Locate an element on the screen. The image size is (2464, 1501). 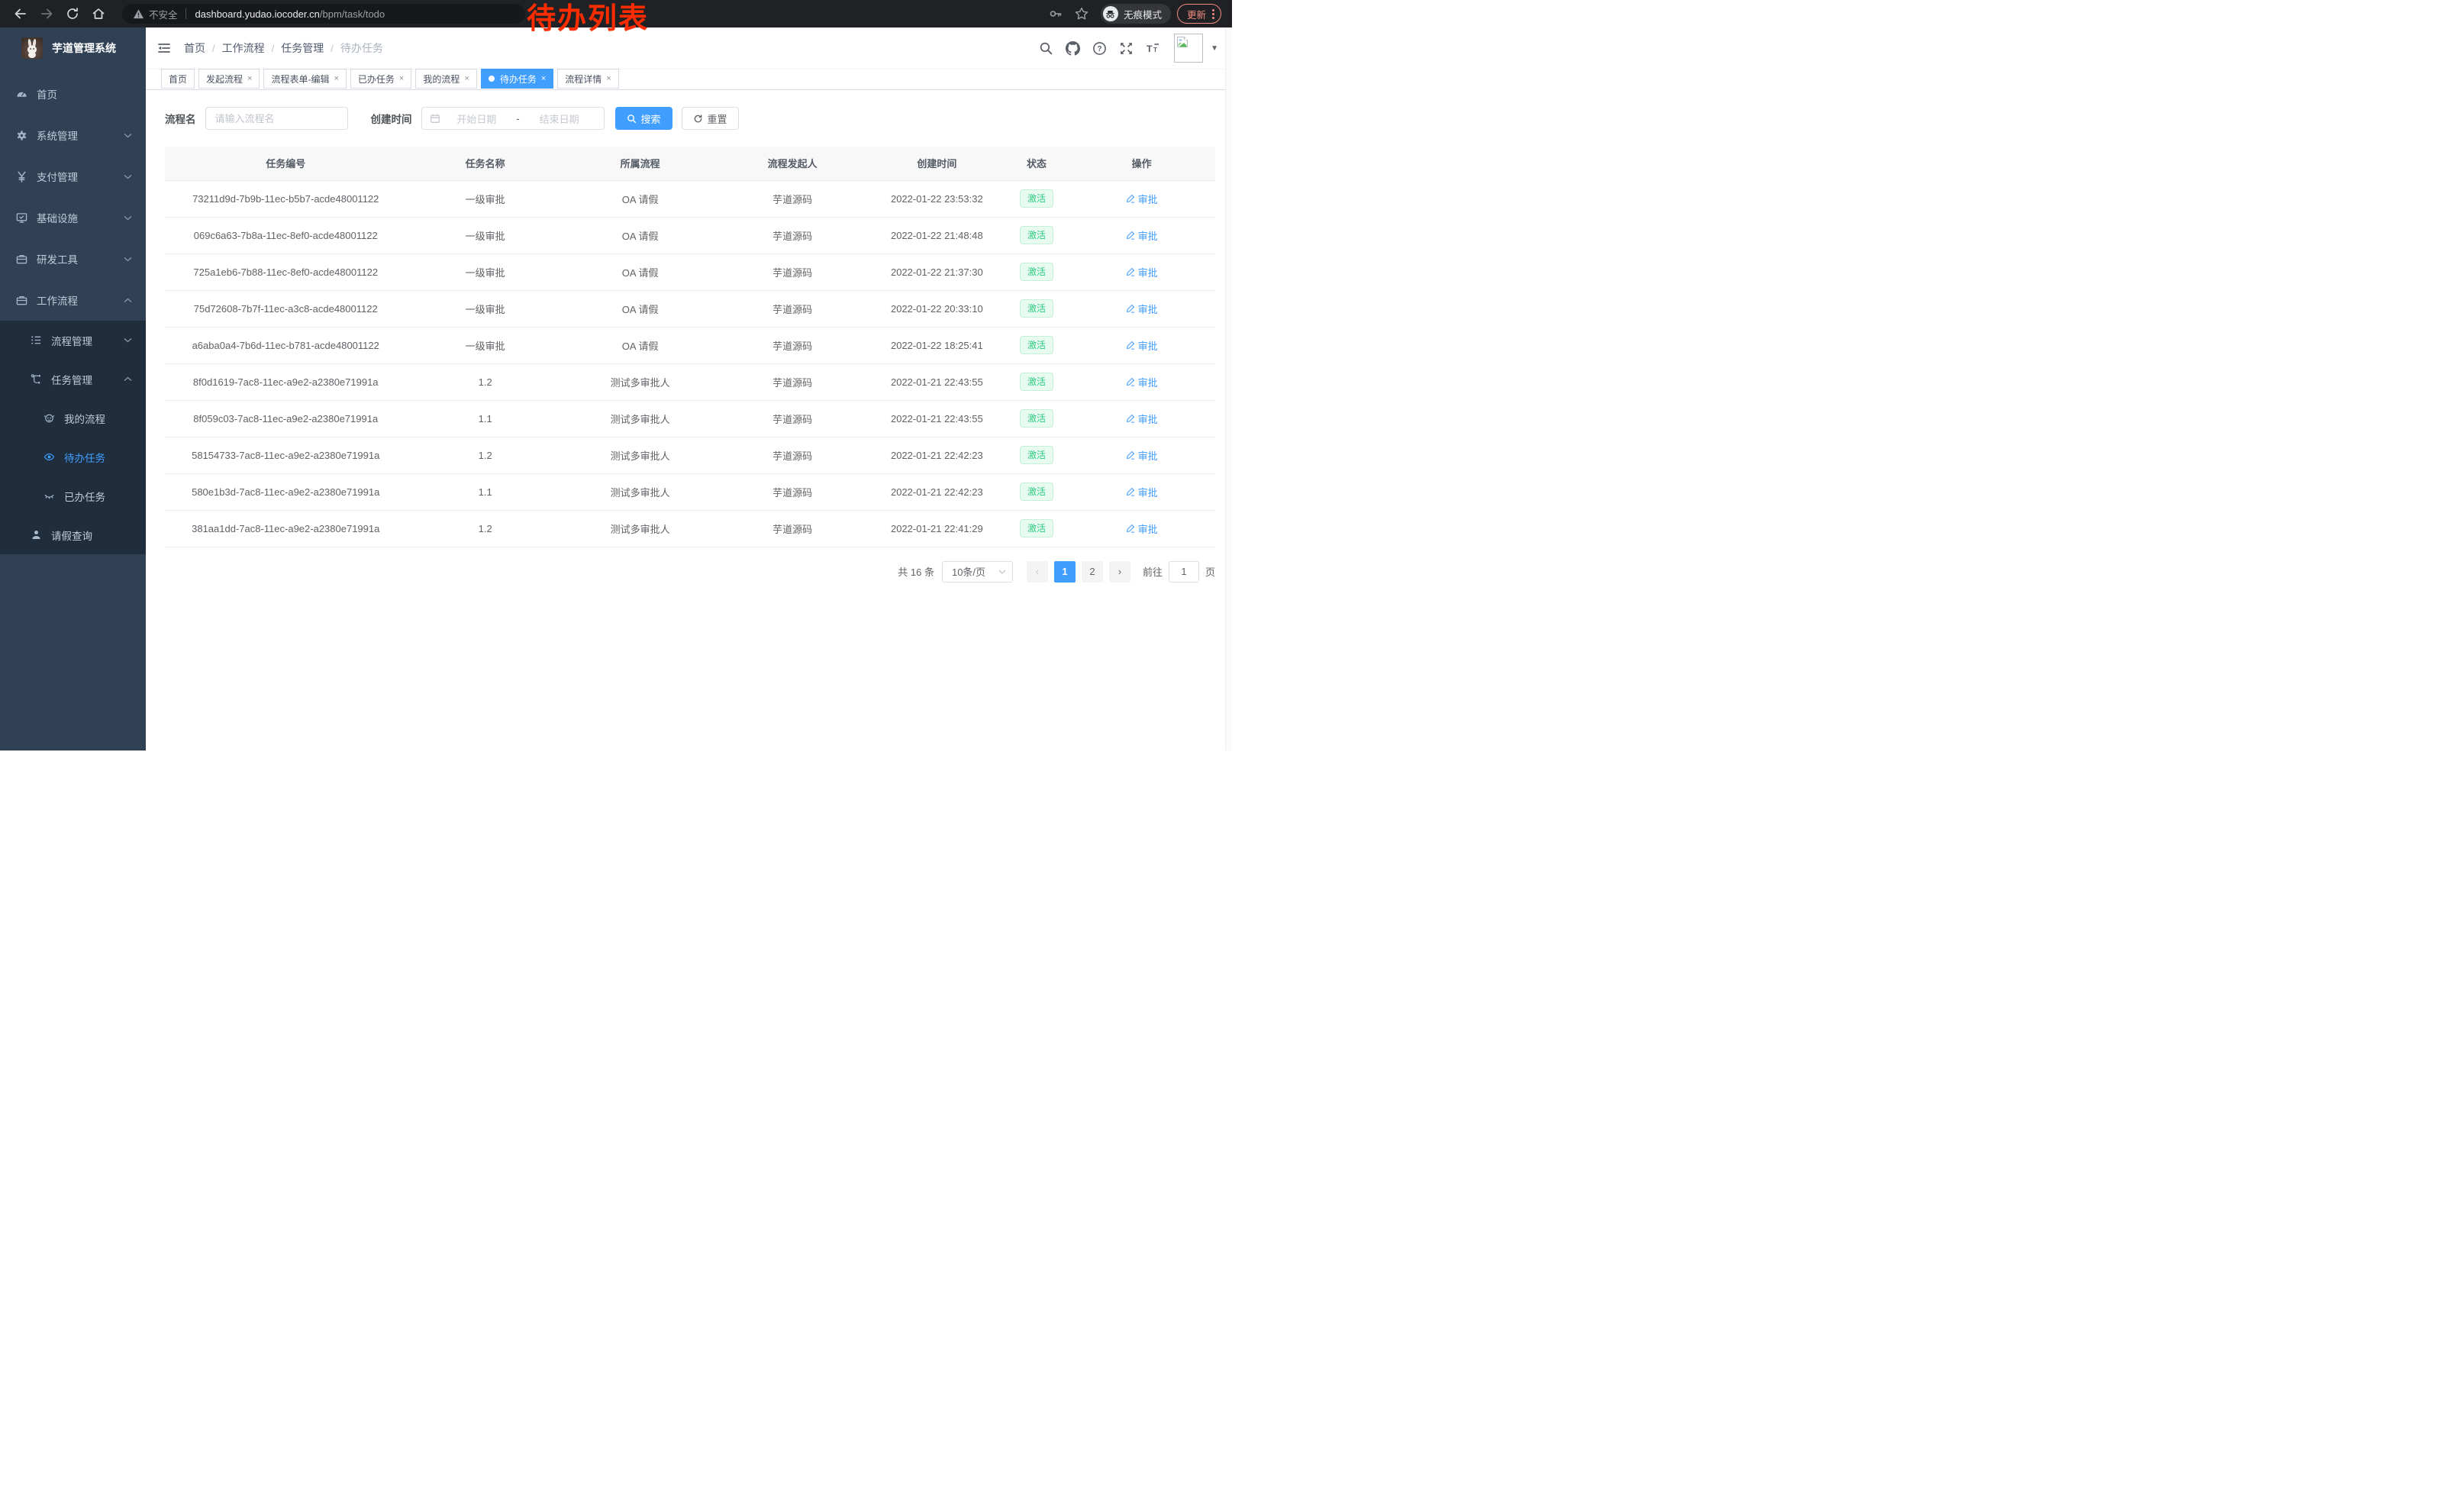
tree-list-icon is located at coordinates (36, 340).